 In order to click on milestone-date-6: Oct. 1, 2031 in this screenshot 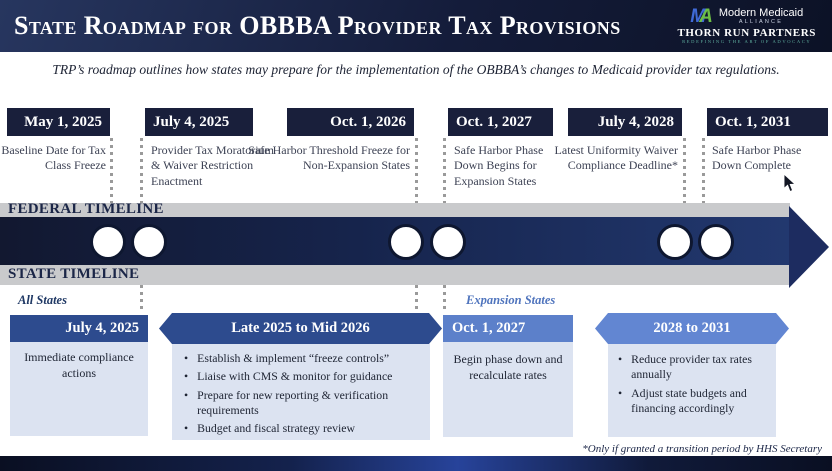, I will do `click(767, 122)`.